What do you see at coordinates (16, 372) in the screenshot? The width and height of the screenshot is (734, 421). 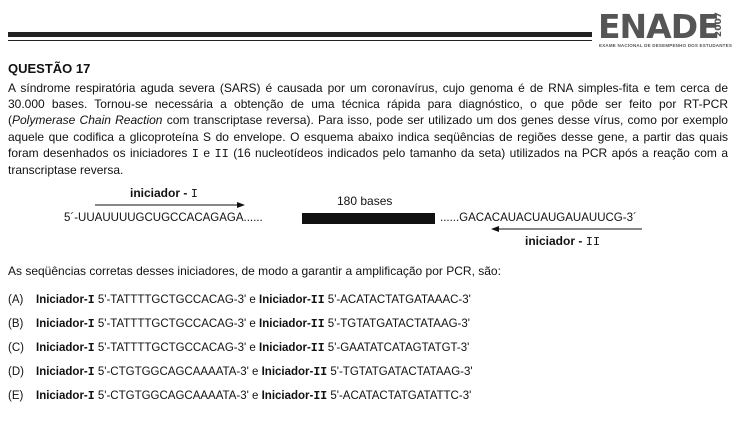 I see `option-letter: (D)` at bounding box center [16, 372].